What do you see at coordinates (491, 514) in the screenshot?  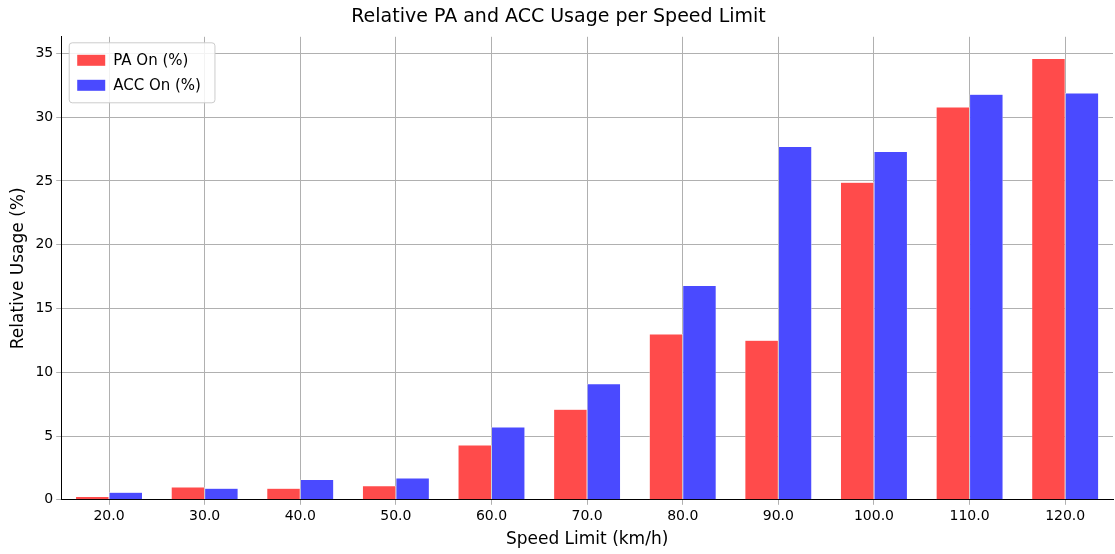 I see `x-tick-label: 60.0` at bounding box center [491, 514].